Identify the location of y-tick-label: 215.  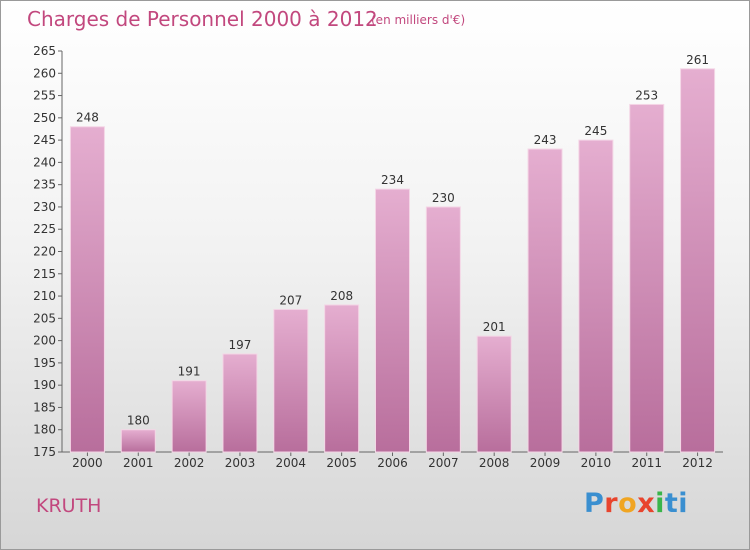
(44, 274).